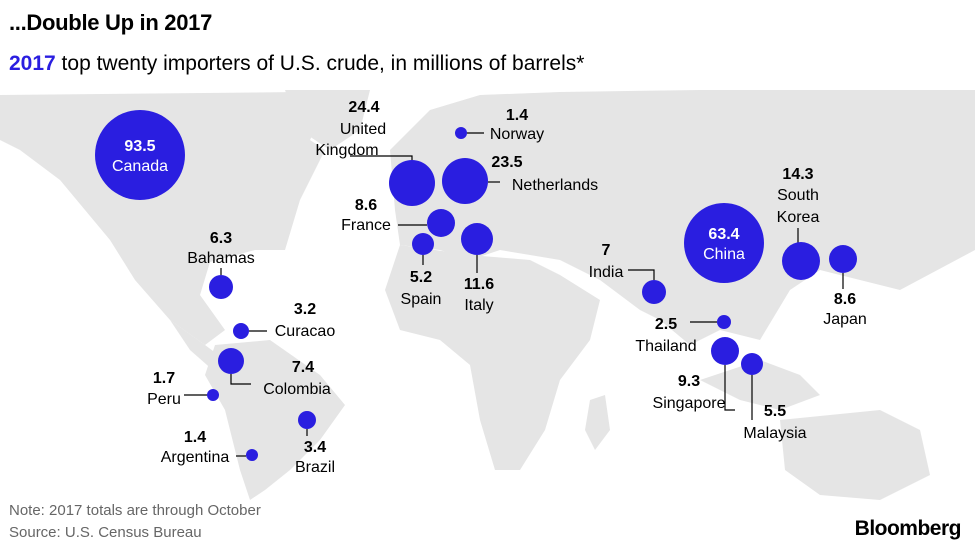  What do you see at coordinates (423, 244) in the screenshot?
I see `bubble-spain` at bounding box center [423, 244].